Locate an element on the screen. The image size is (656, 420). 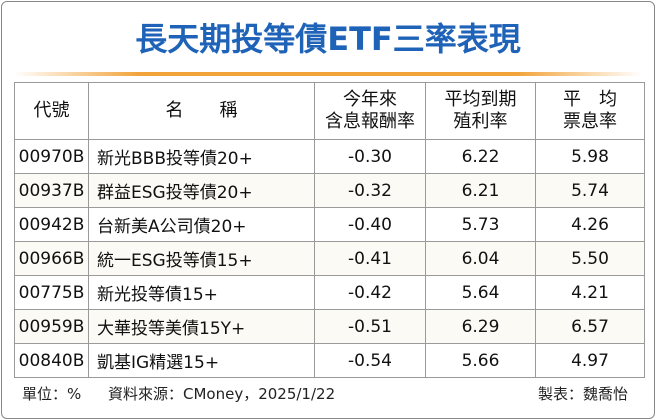
header-text: 名 稱 is located at coordinates (201, 110).